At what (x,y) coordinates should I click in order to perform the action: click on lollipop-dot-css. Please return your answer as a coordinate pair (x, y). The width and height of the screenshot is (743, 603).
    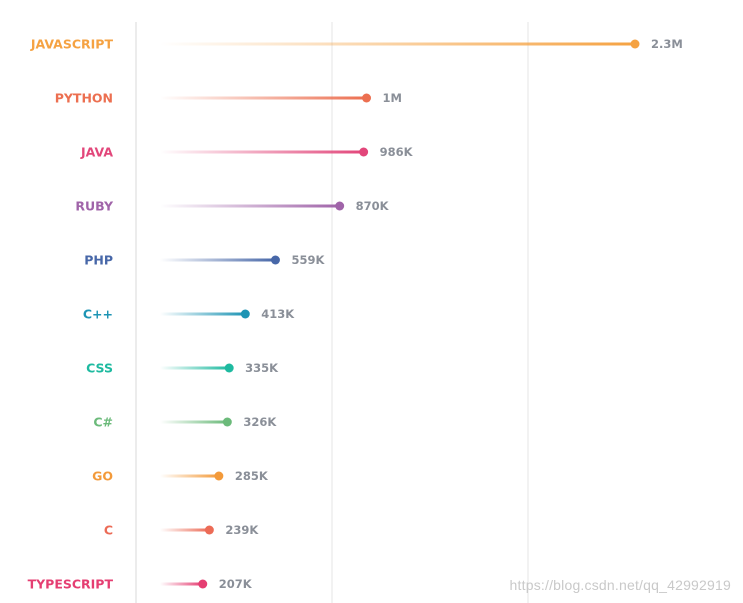
    Looking at the image, I should click on (229, 368).